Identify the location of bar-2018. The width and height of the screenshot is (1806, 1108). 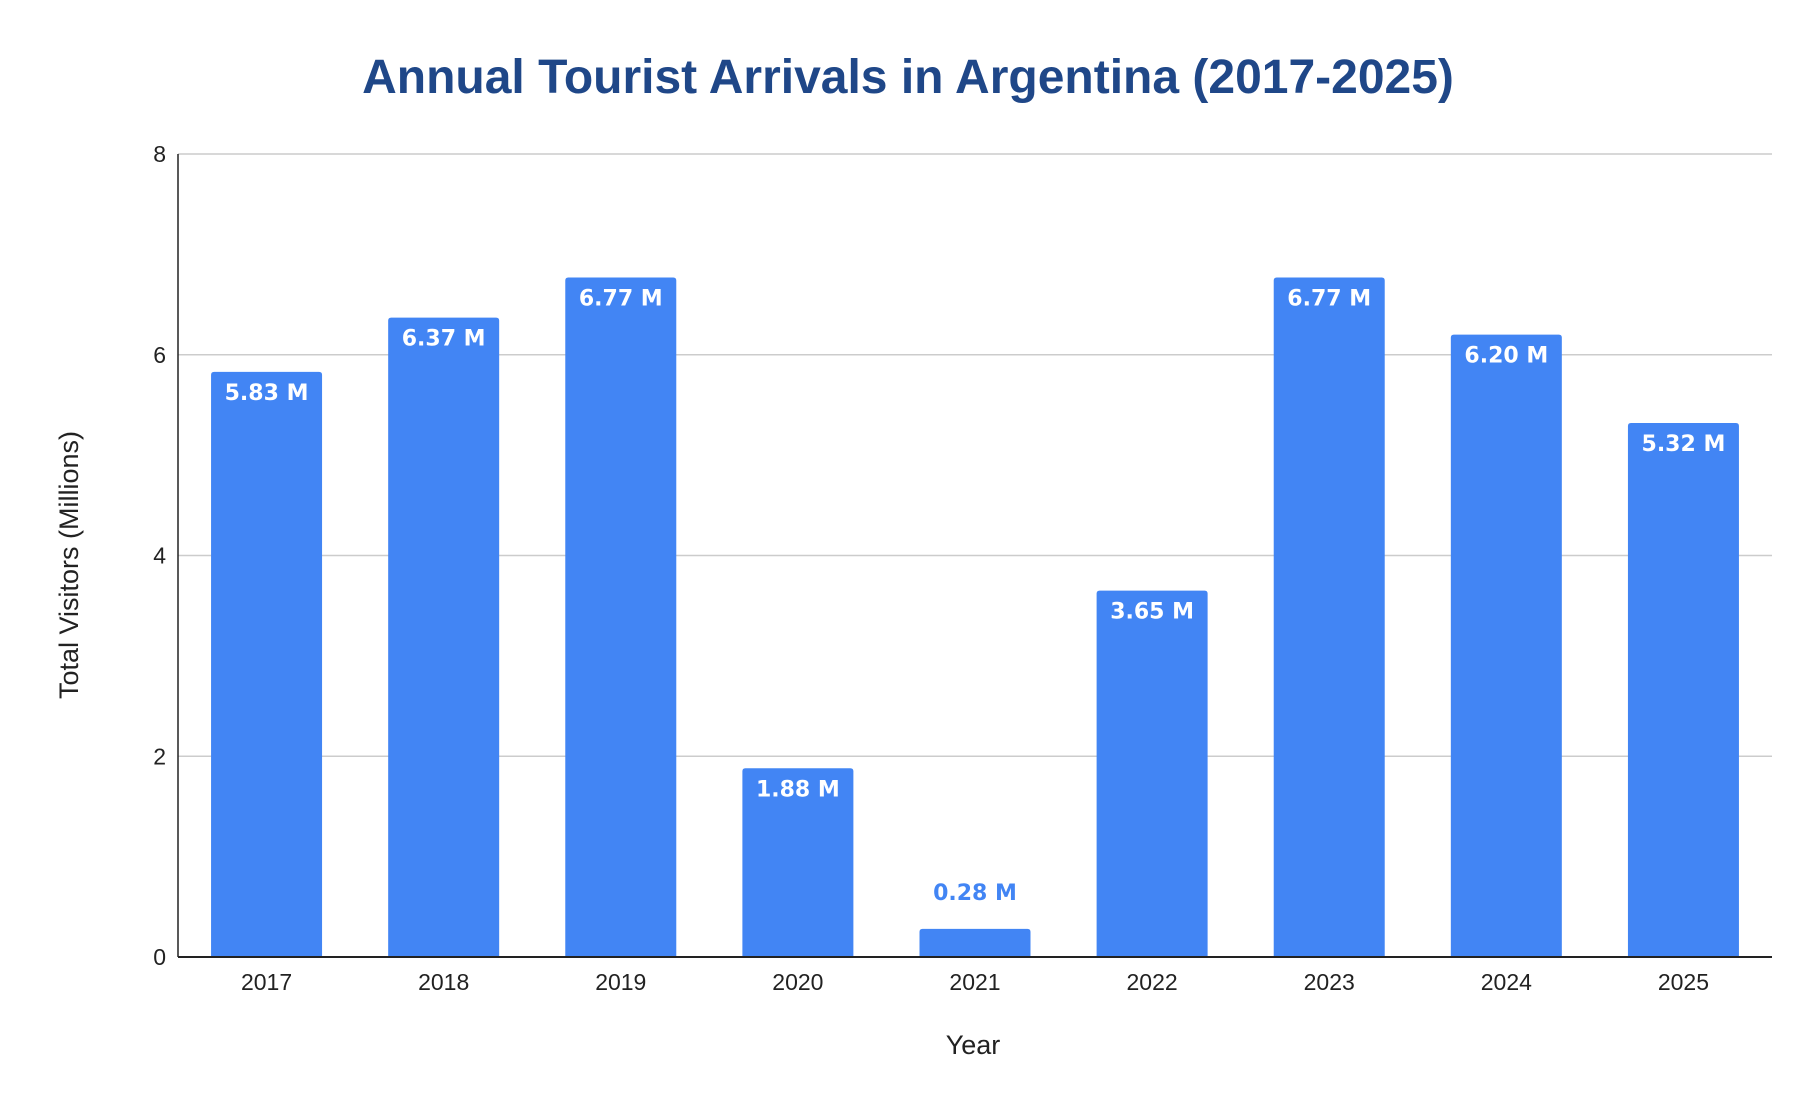
(444, 637).